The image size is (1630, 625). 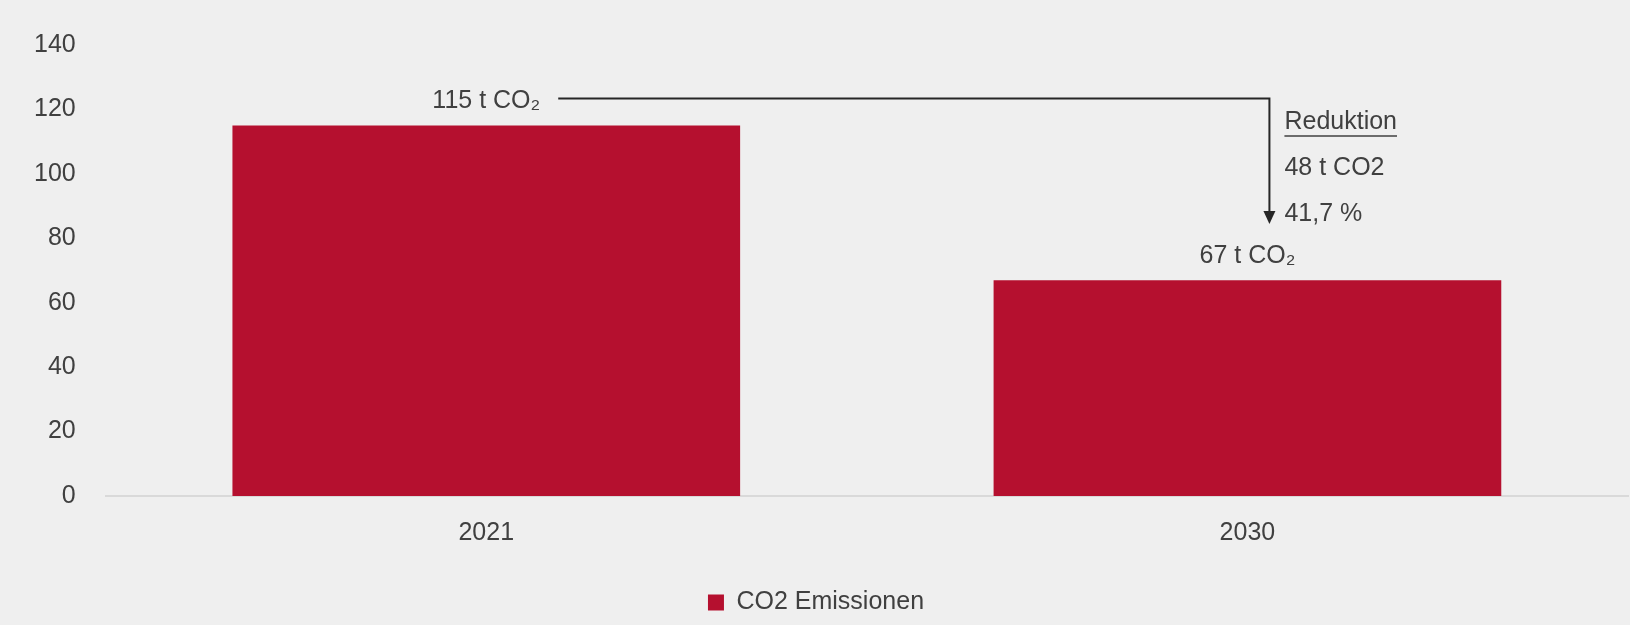 I want to click on y-tick-label: 0, so click(x=68, y=493).